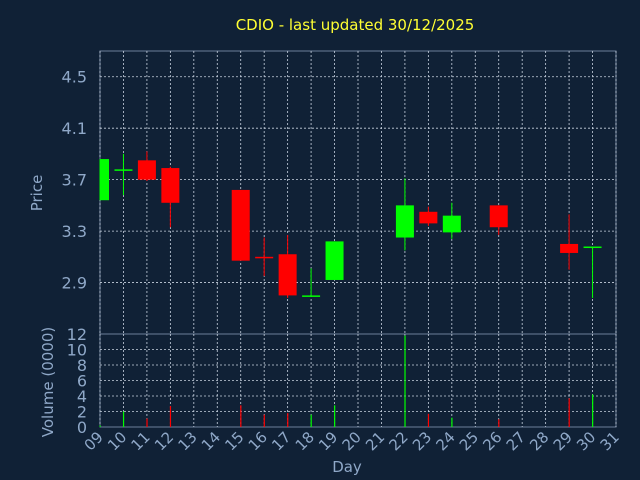 The image size is (640, 480). What do you see at coordinates (305, 441) in the screenshot?
I see `x-tick-label: 18` at bounding box center [305, 441].